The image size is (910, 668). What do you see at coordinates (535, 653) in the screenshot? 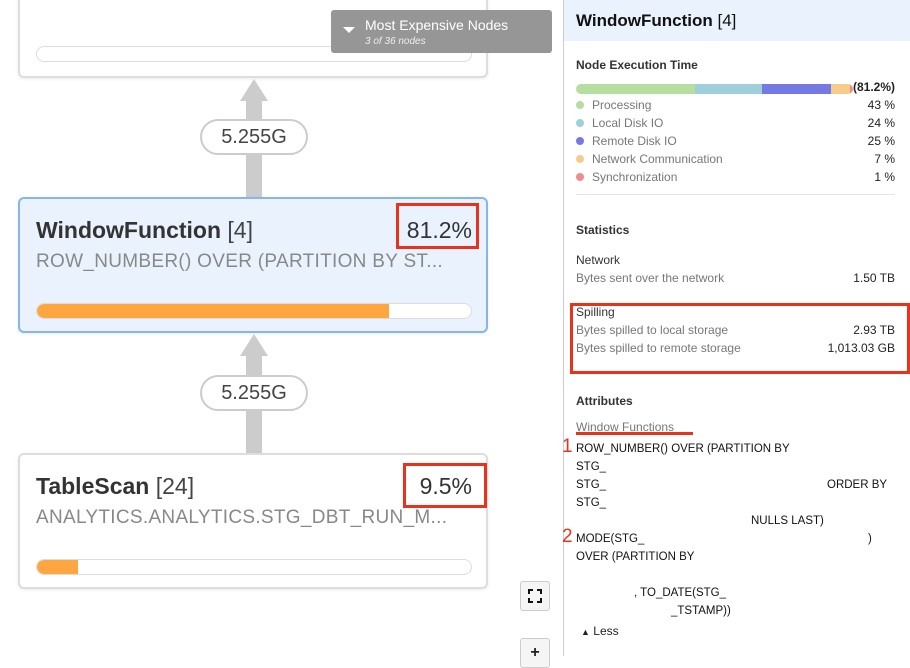
I see `zoom-in-button: +` at bounding box center [535, 653].